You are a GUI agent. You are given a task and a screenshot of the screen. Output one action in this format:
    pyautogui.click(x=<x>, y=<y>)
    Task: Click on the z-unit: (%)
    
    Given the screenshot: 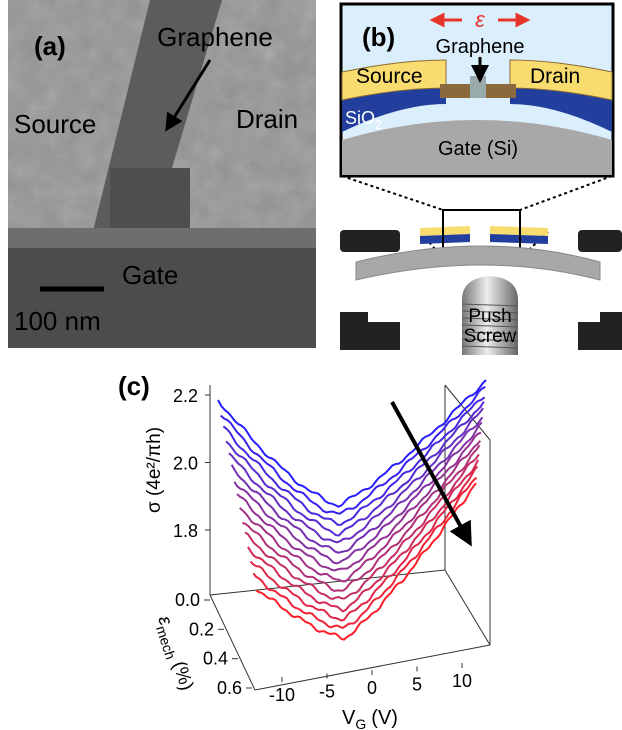 What is the action you would take?
    pyautogui.click(x=182, y=676)
    